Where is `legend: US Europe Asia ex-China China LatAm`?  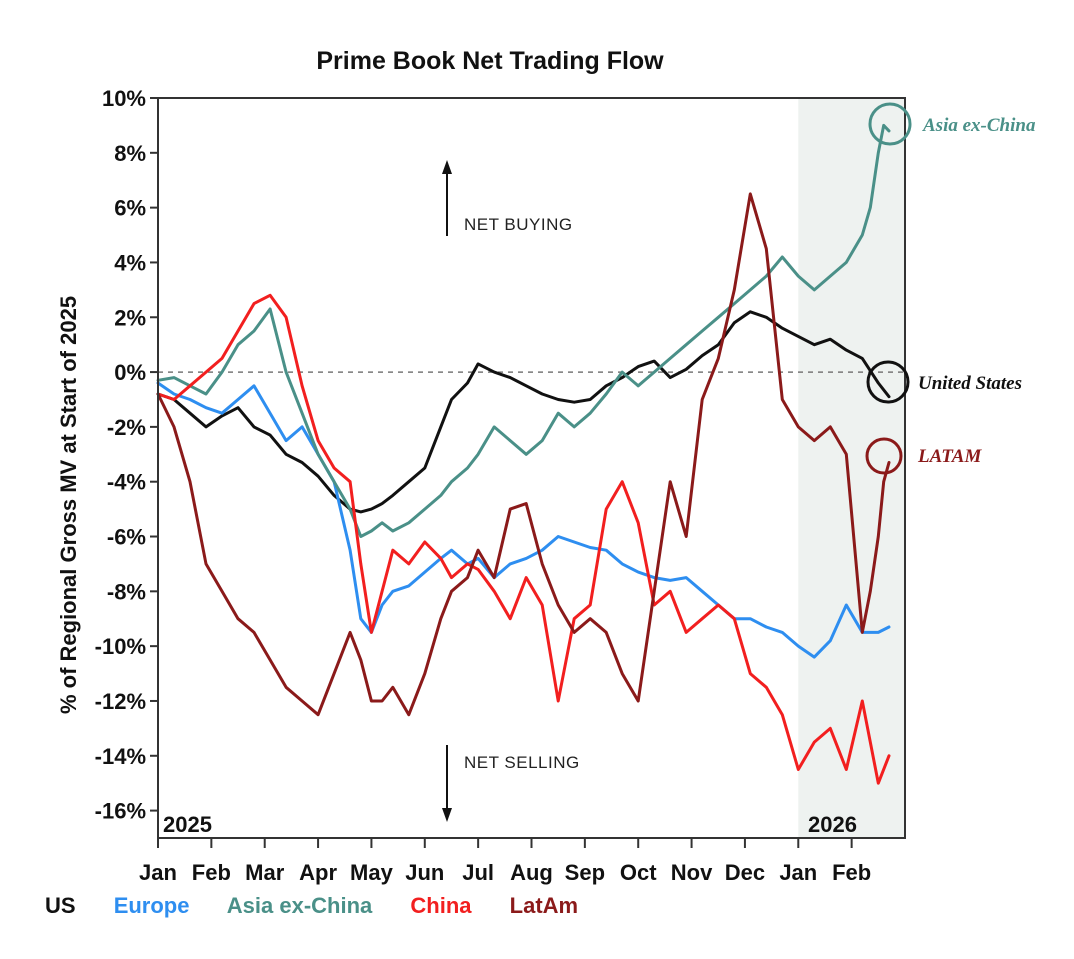 legend: US Europe Asia ex-China China LatAm is located at coordinates (327, 906).